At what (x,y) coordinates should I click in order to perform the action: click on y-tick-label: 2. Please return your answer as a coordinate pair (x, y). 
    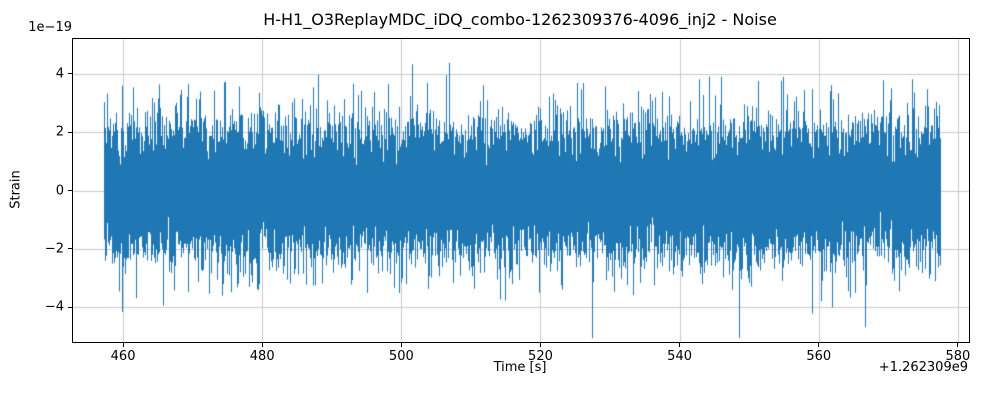
    Looking at the image, I should click on (59, 132).